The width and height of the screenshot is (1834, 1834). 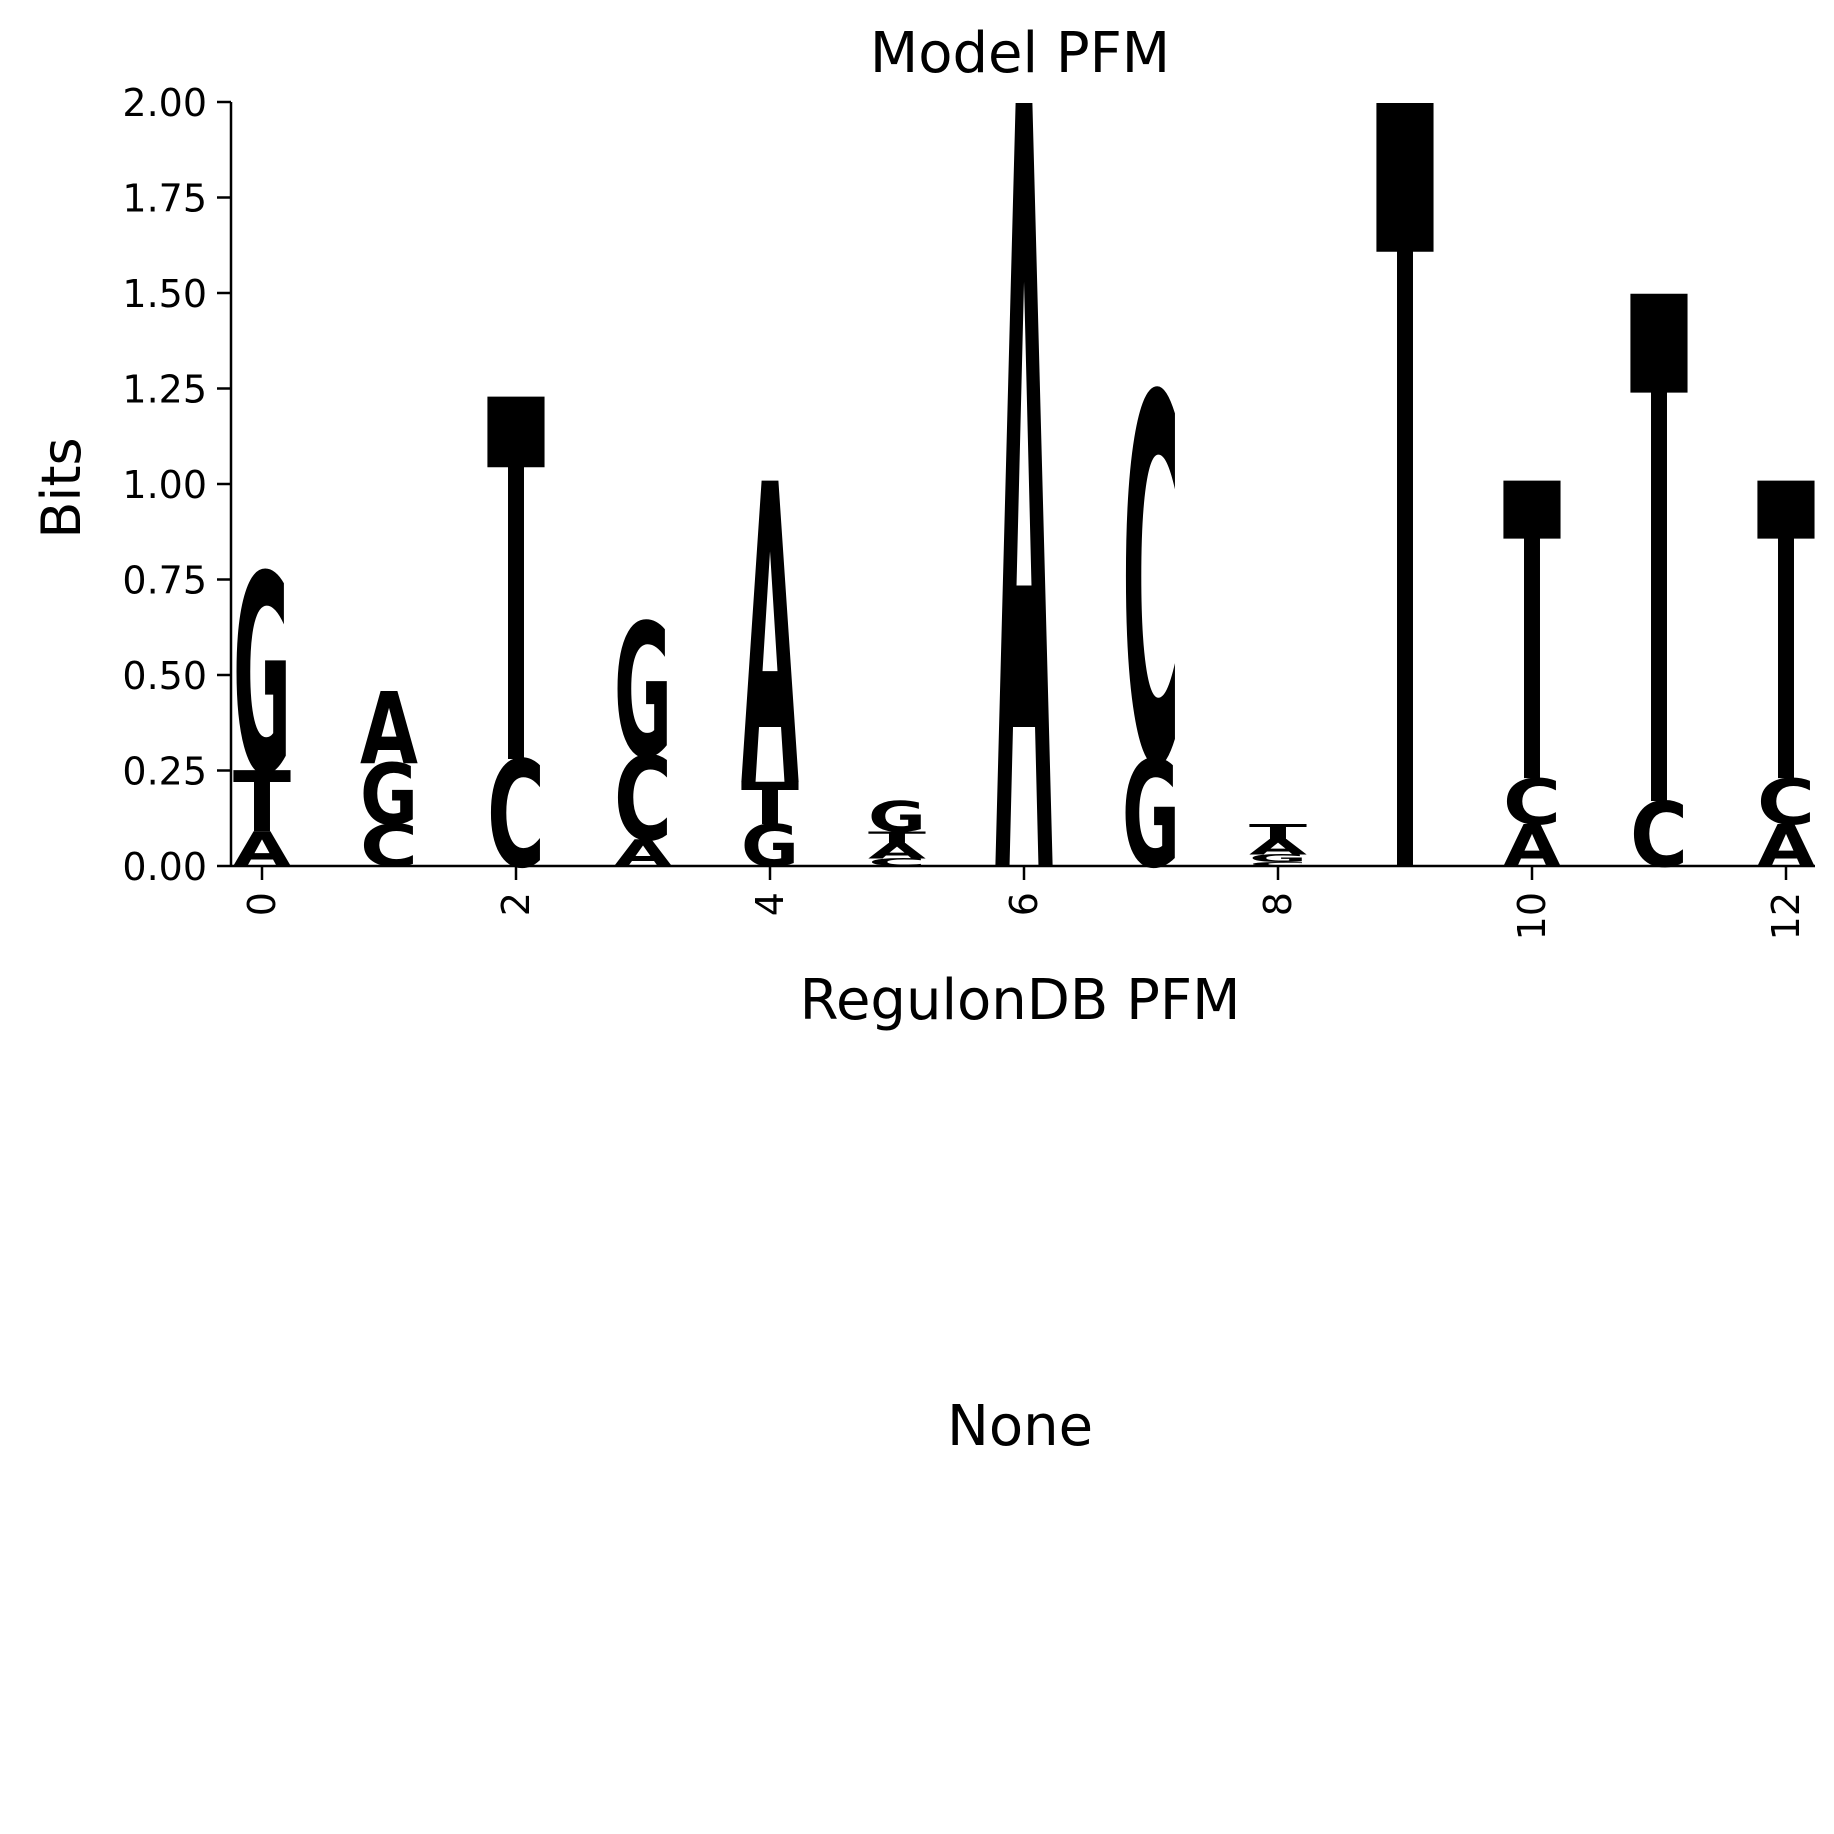 I want to click on y-tick-label: 1.25, so click(x=164, y=390).